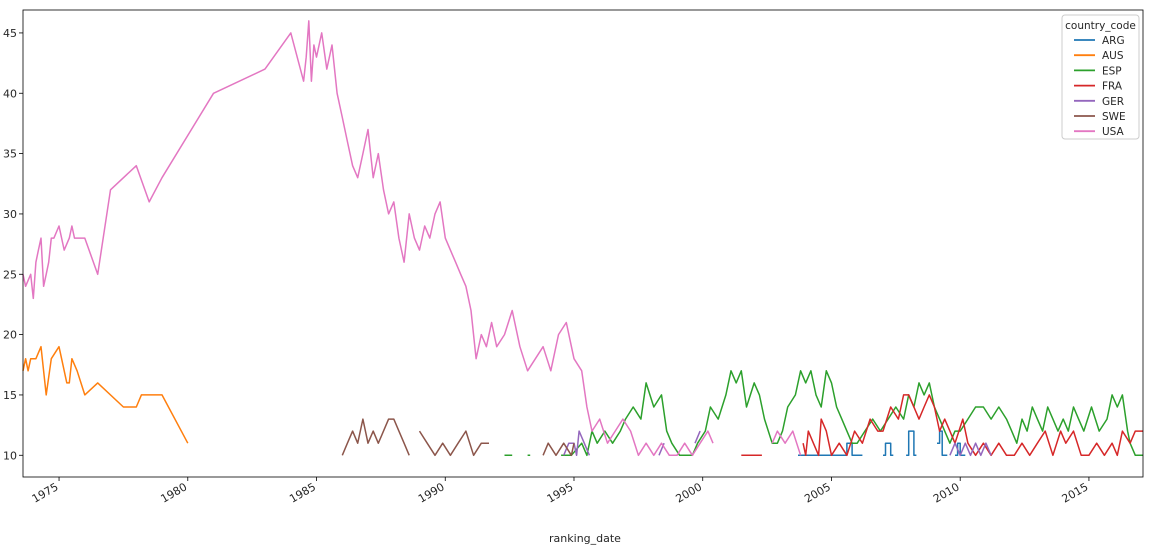 This screenshot has width=1153, height=550. I want to click on series-line-ger, so click(777, 443).